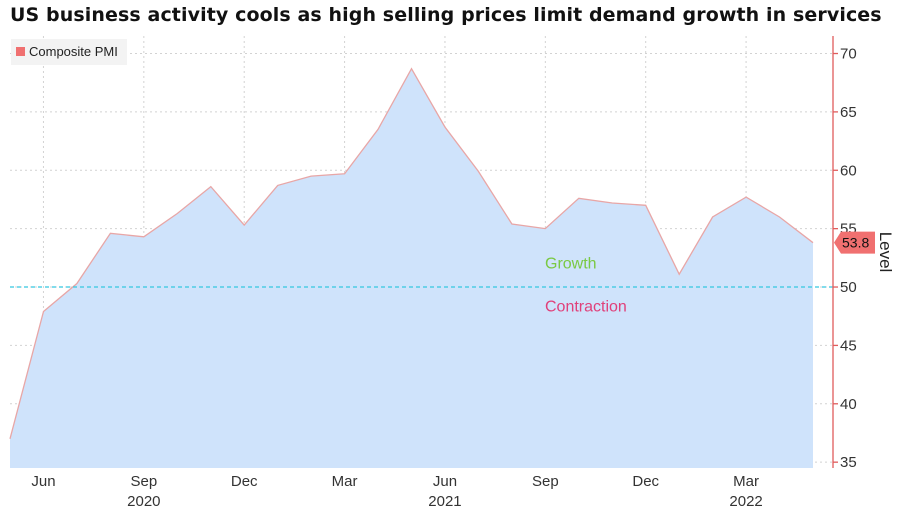  I want to click on y-tick-label-40: 40, so click(848, 404).